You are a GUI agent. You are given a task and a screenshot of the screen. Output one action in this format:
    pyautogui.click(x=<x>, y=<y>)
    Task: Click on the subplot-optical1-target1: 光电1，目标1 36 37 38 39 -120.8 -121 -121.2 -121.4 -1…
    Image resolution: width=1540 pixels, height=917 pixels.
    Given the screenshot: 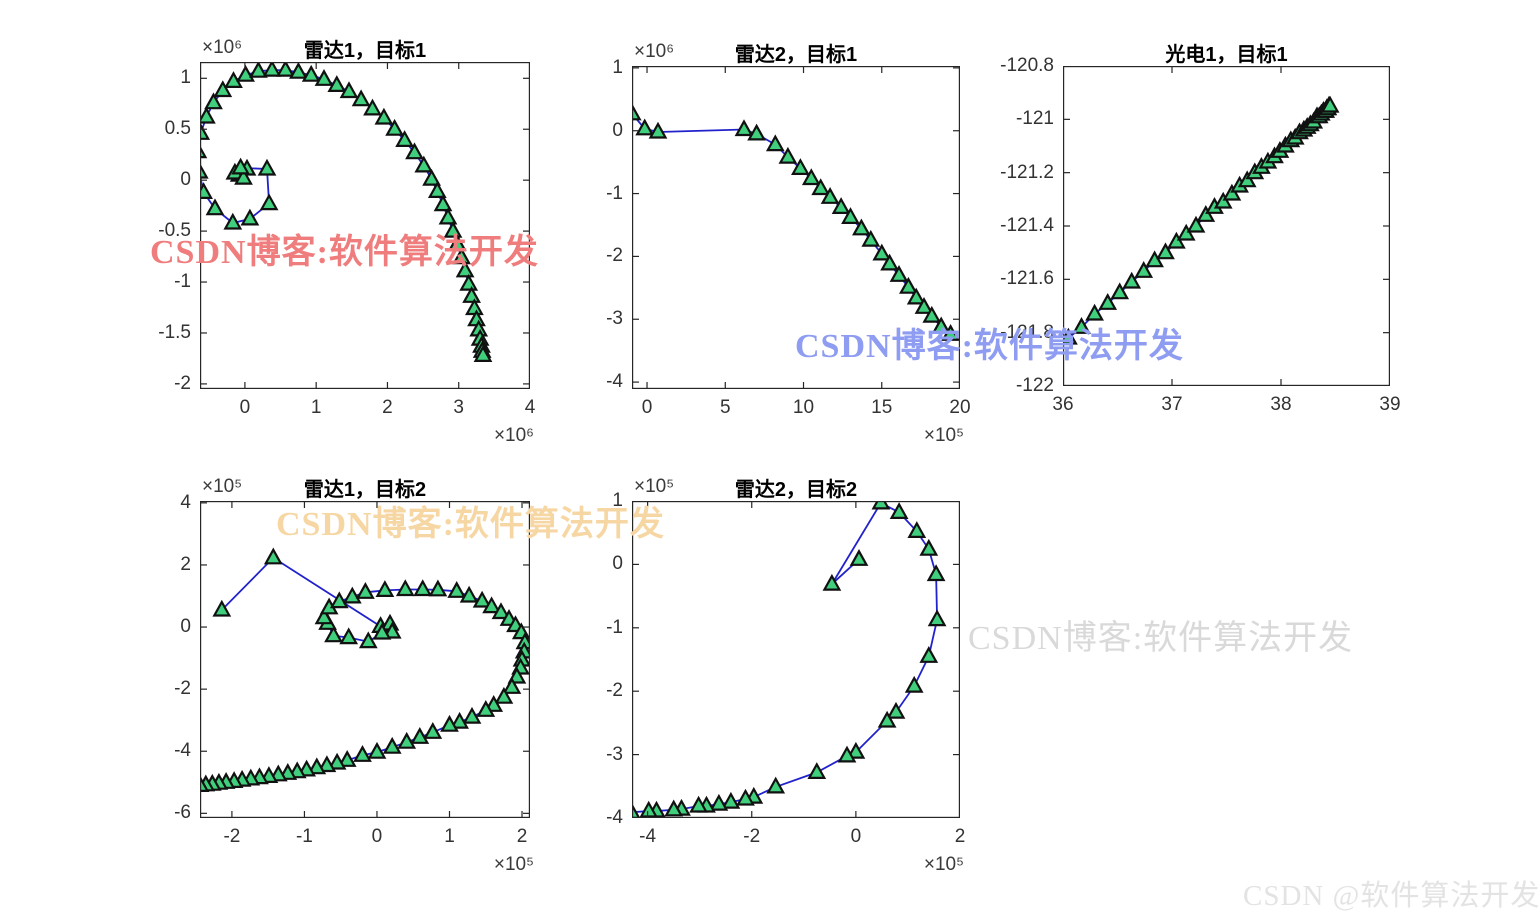 What is the action you would take?
    pyautogui.click(x=1200, y=229)
    